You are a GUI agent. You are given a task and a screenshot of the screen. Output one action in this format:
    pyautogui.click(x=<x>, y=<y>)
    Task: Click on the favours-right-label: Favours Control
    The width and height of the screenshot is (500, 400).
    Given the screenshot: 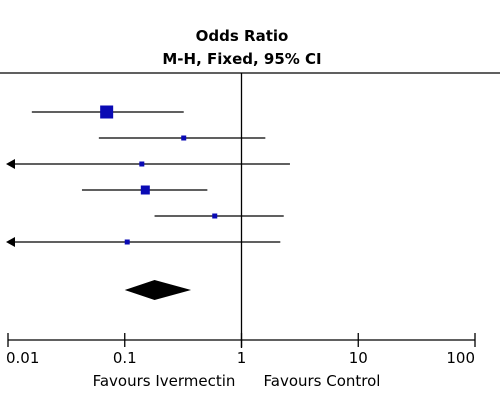 What is the action you would take?
    pyautogui.click(x=322, y=381)
    